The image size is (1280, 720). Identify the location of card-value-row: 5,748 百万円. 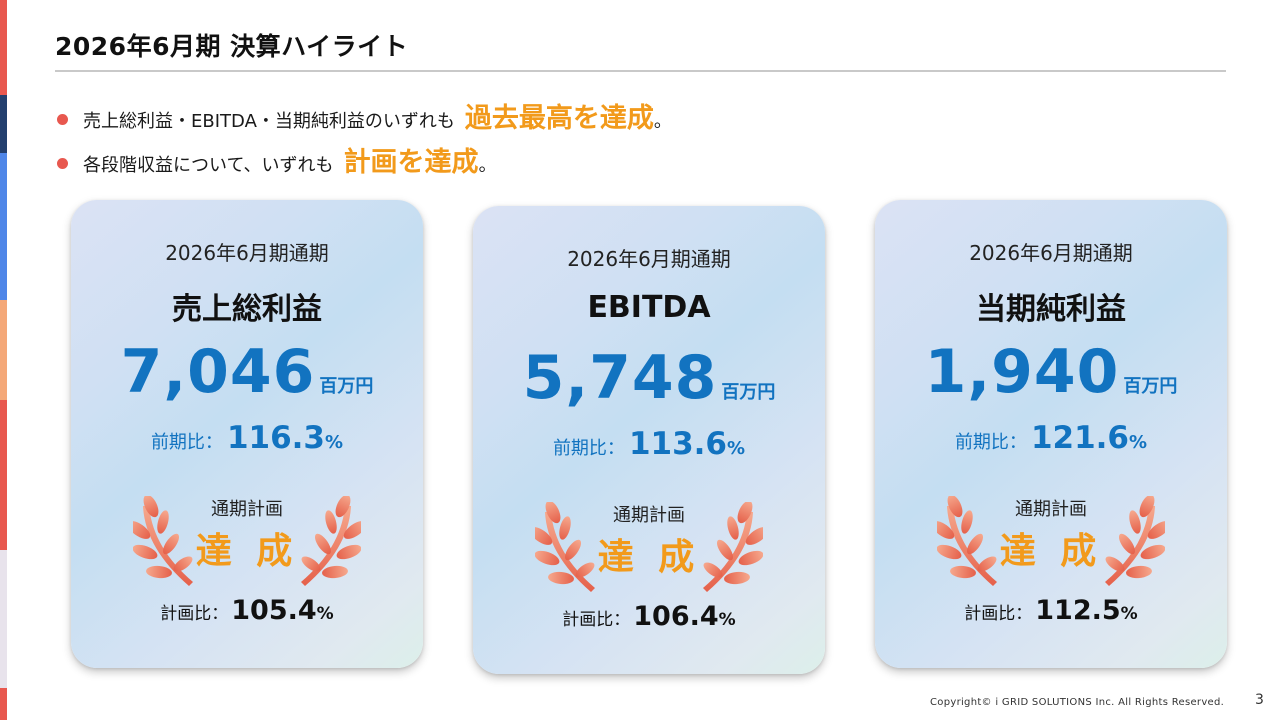
(649, 378).